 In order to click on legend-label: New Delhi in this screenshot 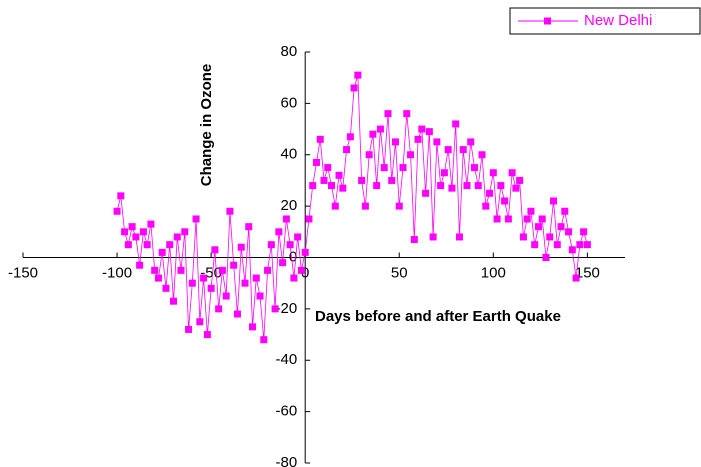, I will do `click(618, 20)`.